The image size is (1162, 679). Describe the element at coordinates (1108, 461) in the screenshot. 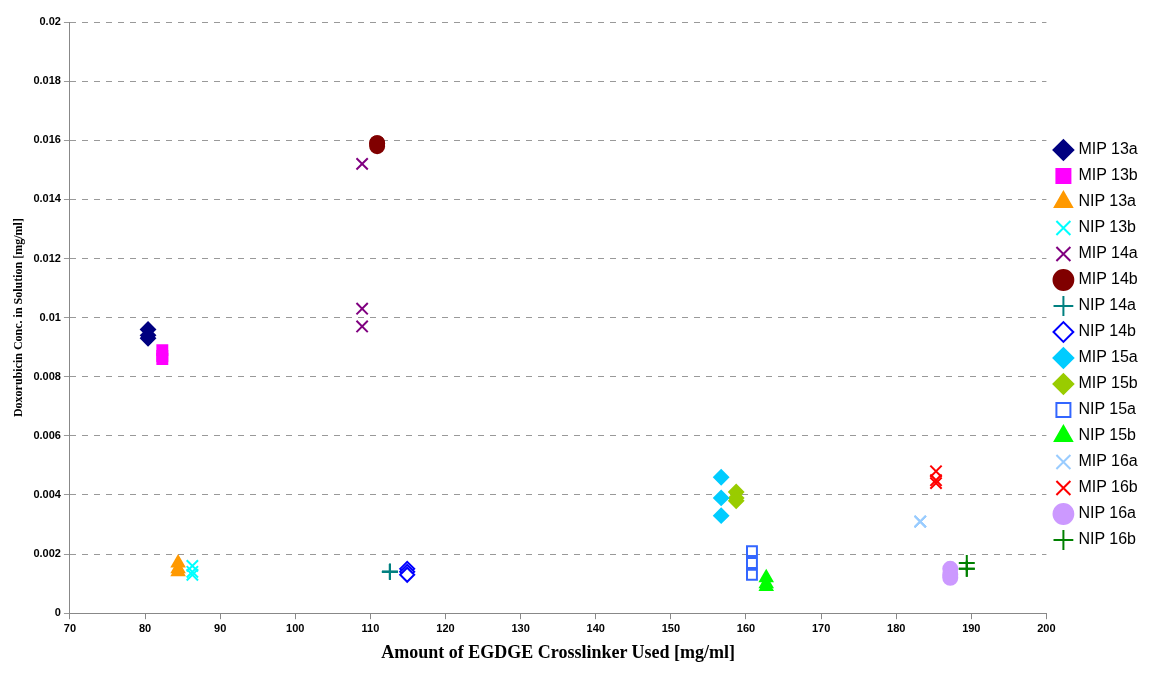

I see `legend-label: MIP 16a` at that location.